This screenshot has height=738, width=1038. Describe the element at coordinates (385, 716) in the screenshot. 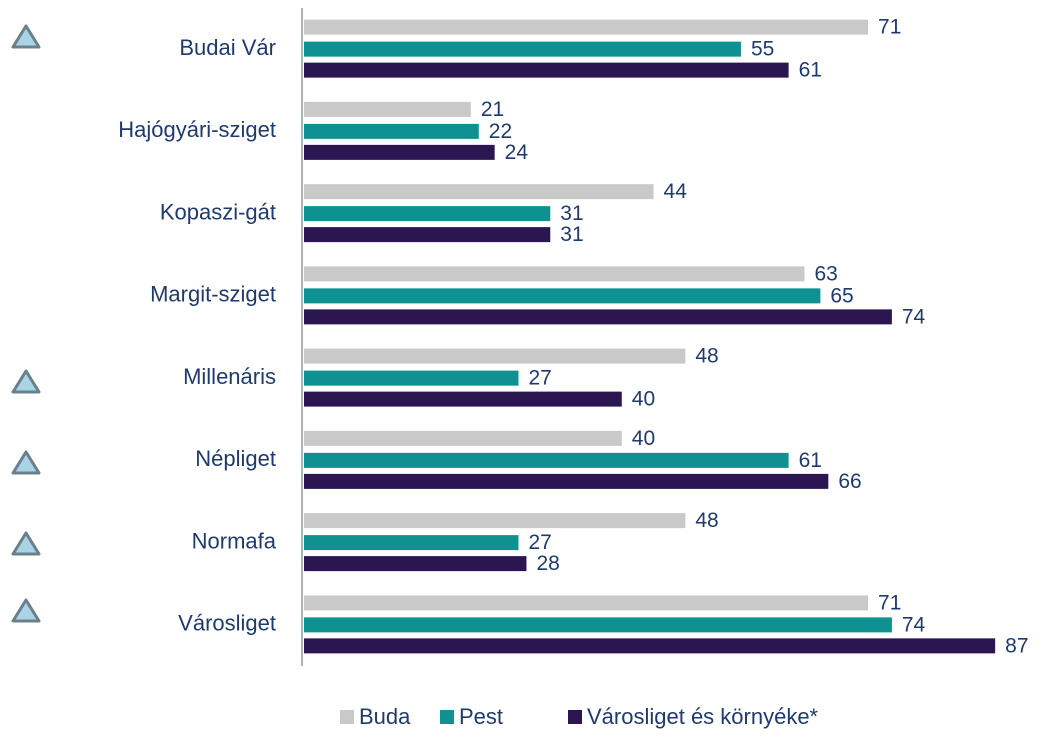

I see `legend-label: Buda` at that location.